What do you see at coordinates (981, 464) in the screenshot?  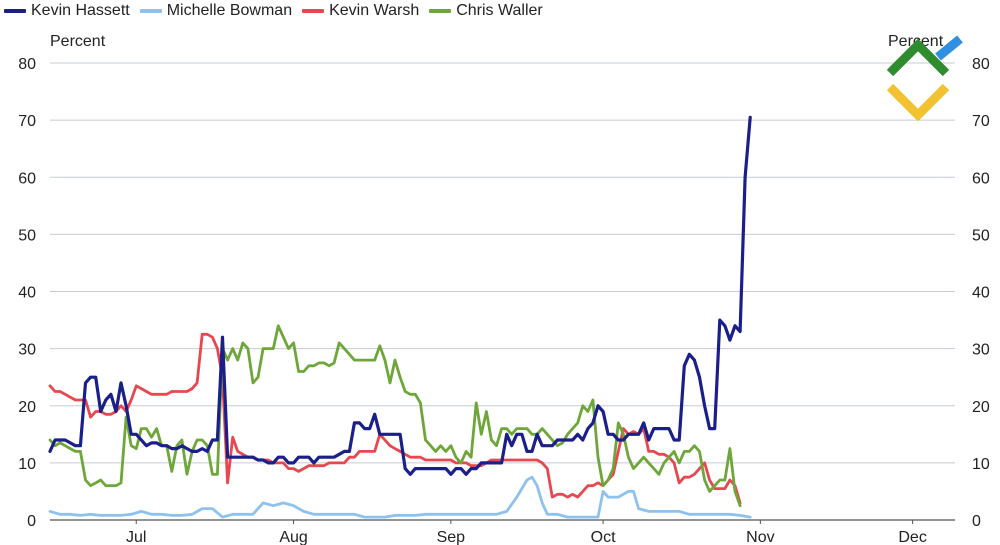 I see `y-tick-right-10: 10` at bounding box center [981, 464].